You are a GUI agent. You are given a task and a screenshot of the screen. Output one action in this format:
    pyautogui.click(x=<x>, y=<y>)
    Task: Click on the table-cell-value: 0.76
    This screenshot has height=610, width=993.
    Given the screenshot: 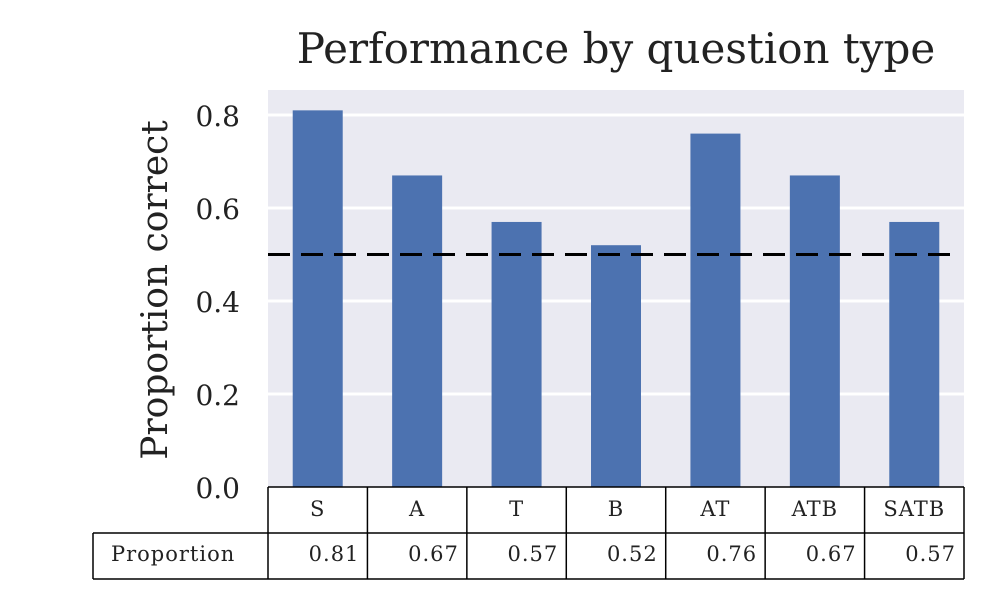 What is the action you would take?
    pyautogui.click(x=731, y=554)
    